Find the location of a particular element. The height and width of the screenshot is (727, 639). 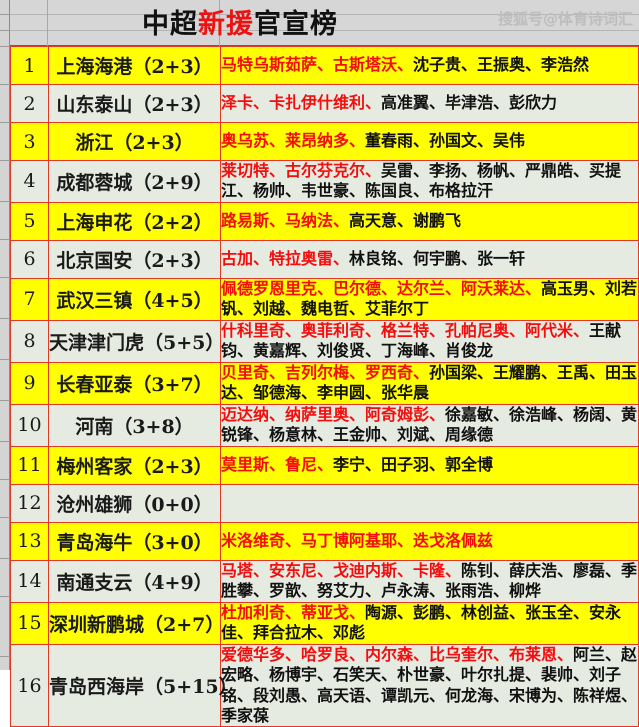

domestic-signings: 高玉男、刘若钒、刘越、魏电哲、艾菲尔丁 is located at coordinates (429, 298).